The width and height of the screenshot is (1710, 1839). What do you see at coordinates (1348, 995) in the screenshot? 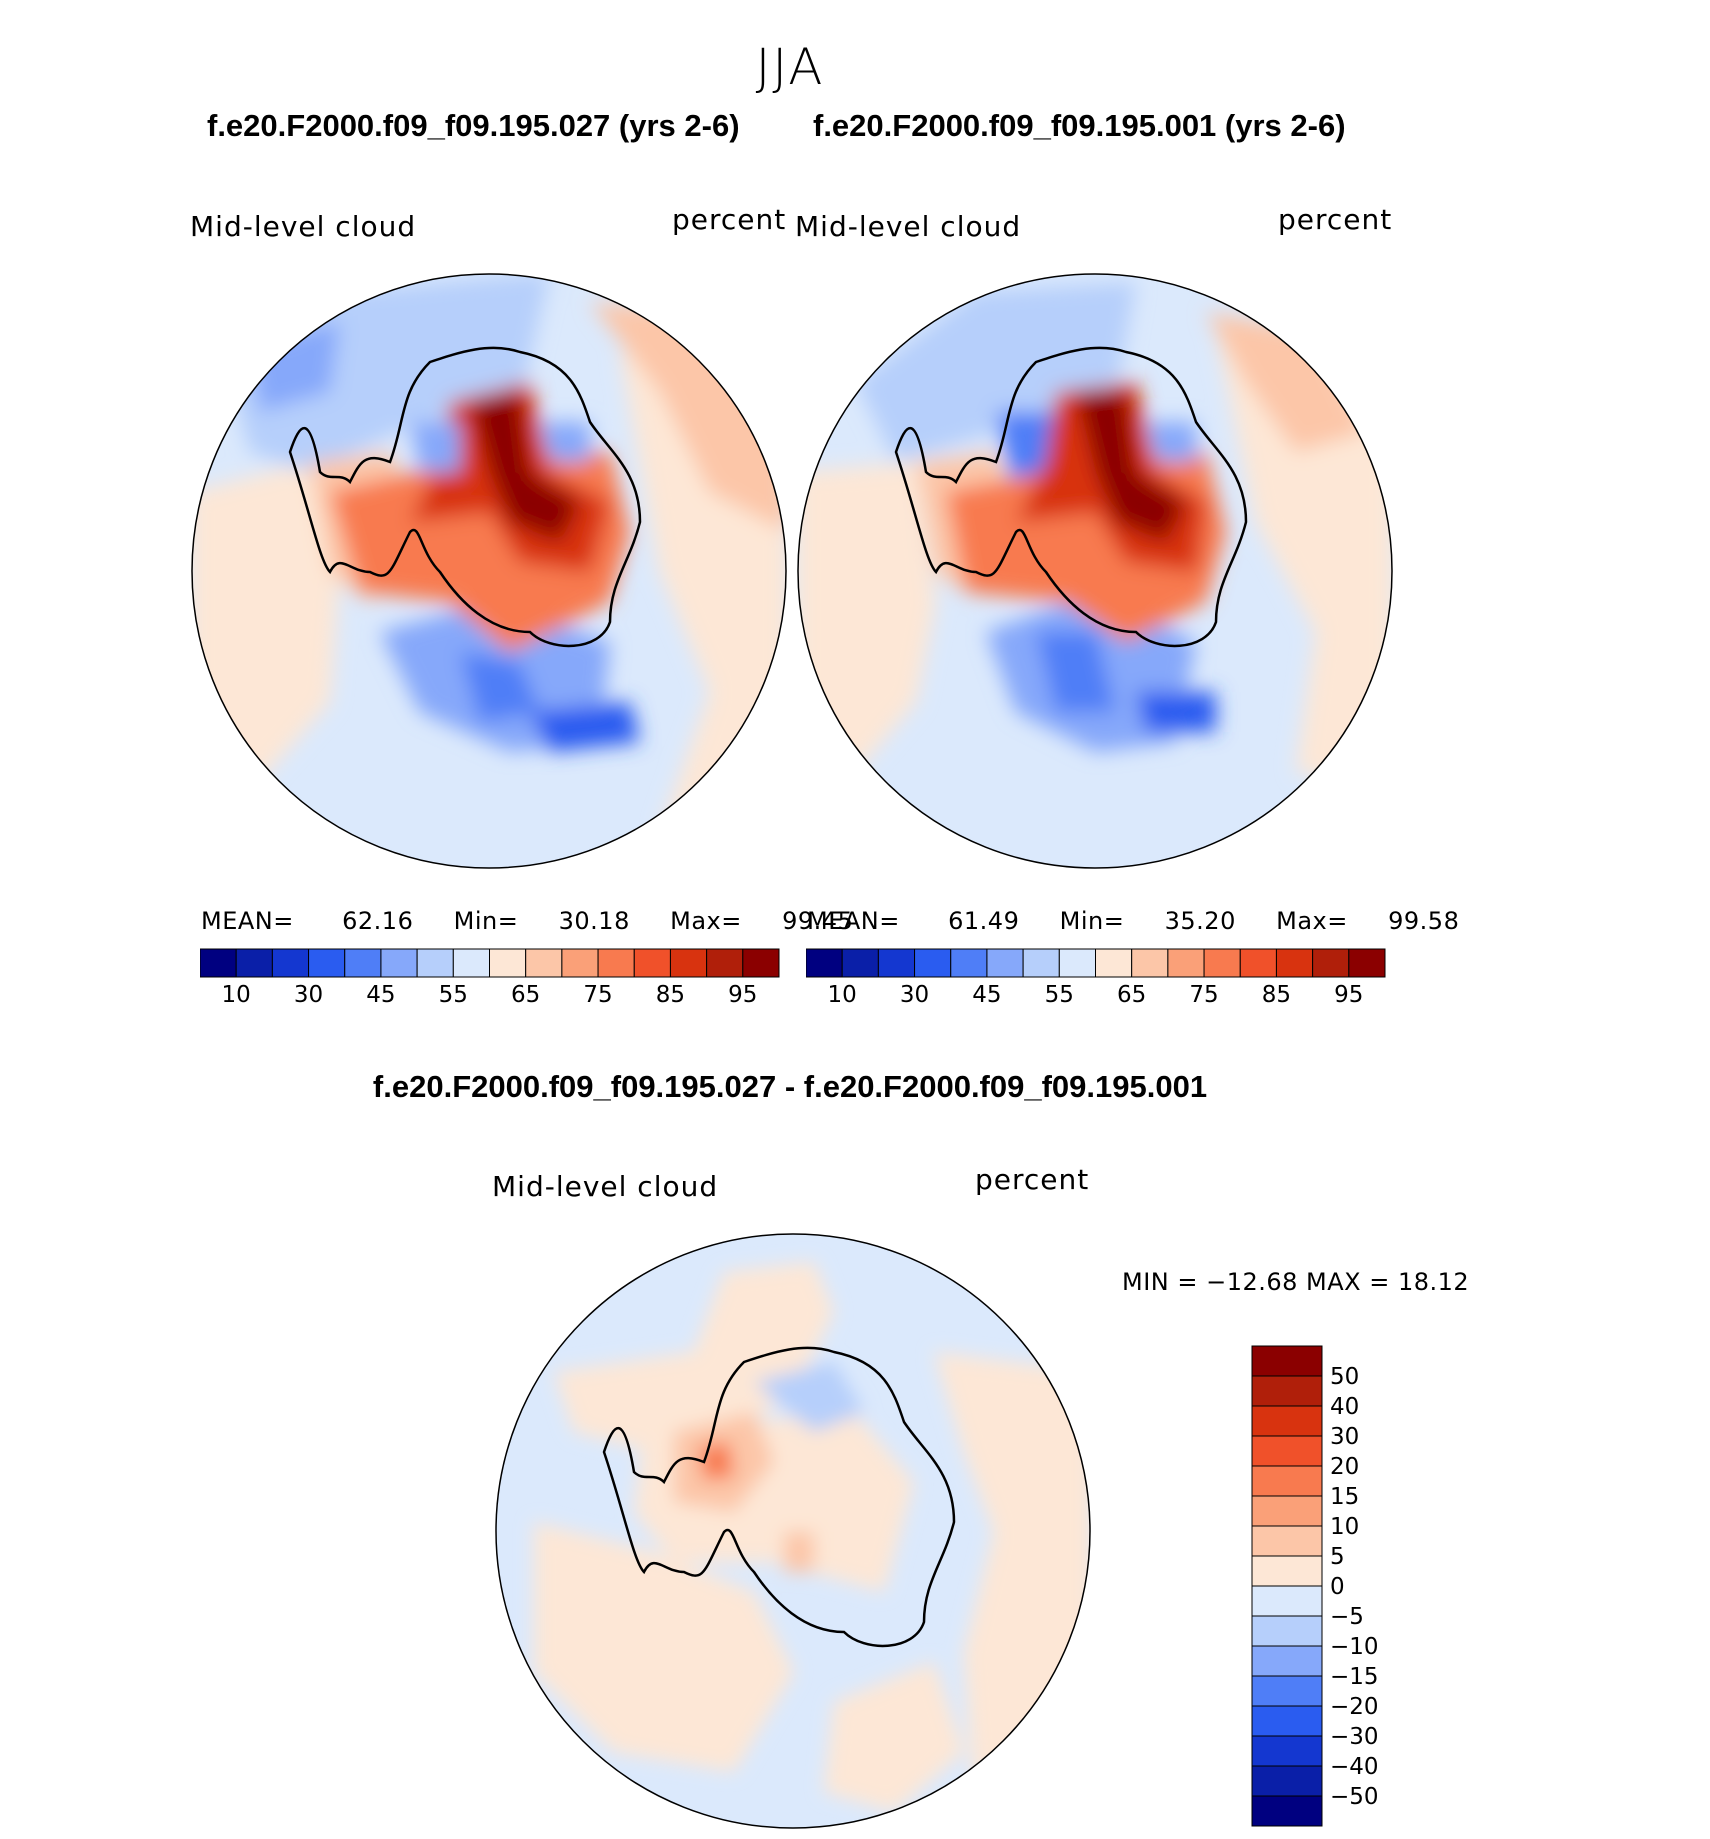
I see `colorbar-2-tick-label: 95` at bounding box center [1348, 995].